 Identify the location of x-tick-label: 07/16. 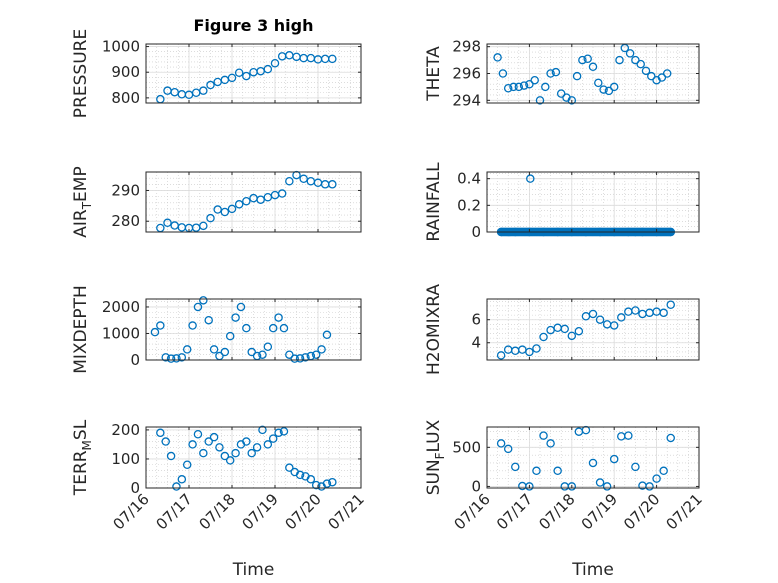
(472, 511).